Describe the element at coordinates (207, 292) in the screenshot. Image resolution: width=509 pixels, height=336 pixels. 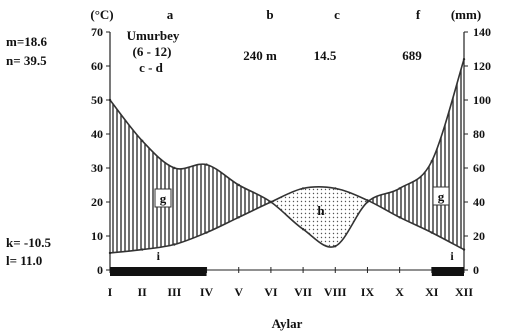
I see `month-label: IV` at that location.